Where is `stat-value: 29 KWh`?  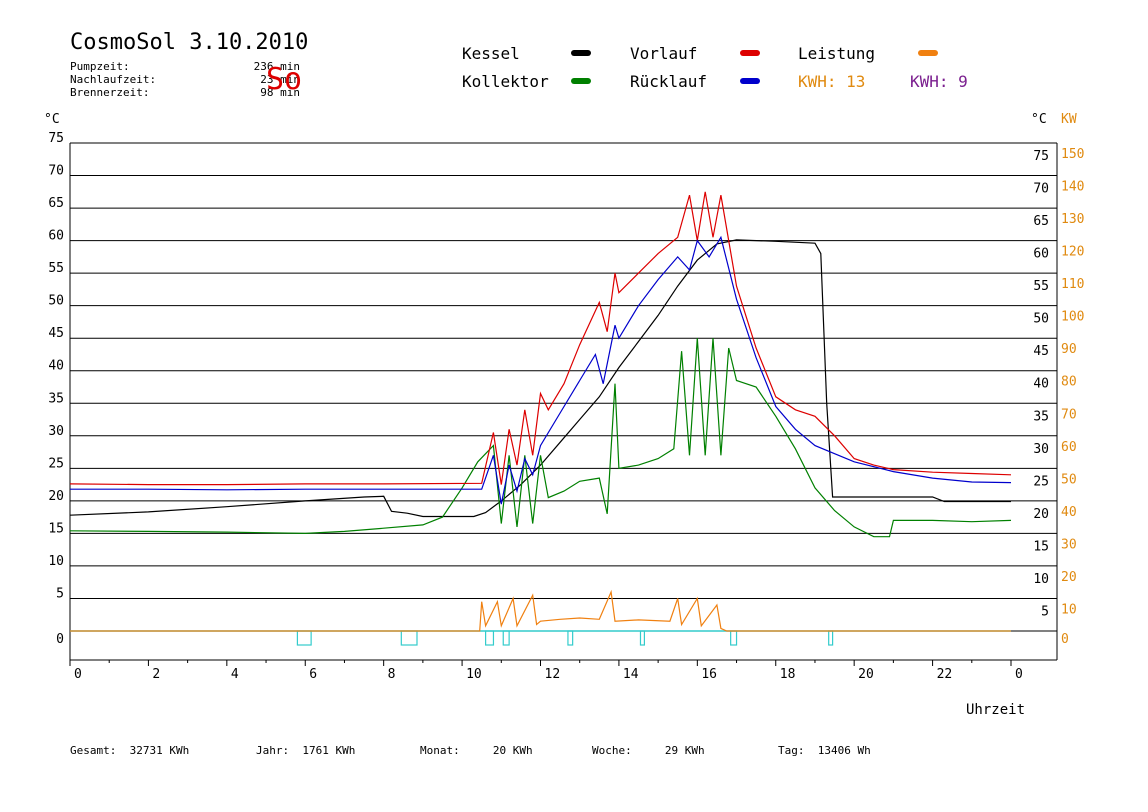 stat-value: 29 KWh is located at coordinates (684, 750).